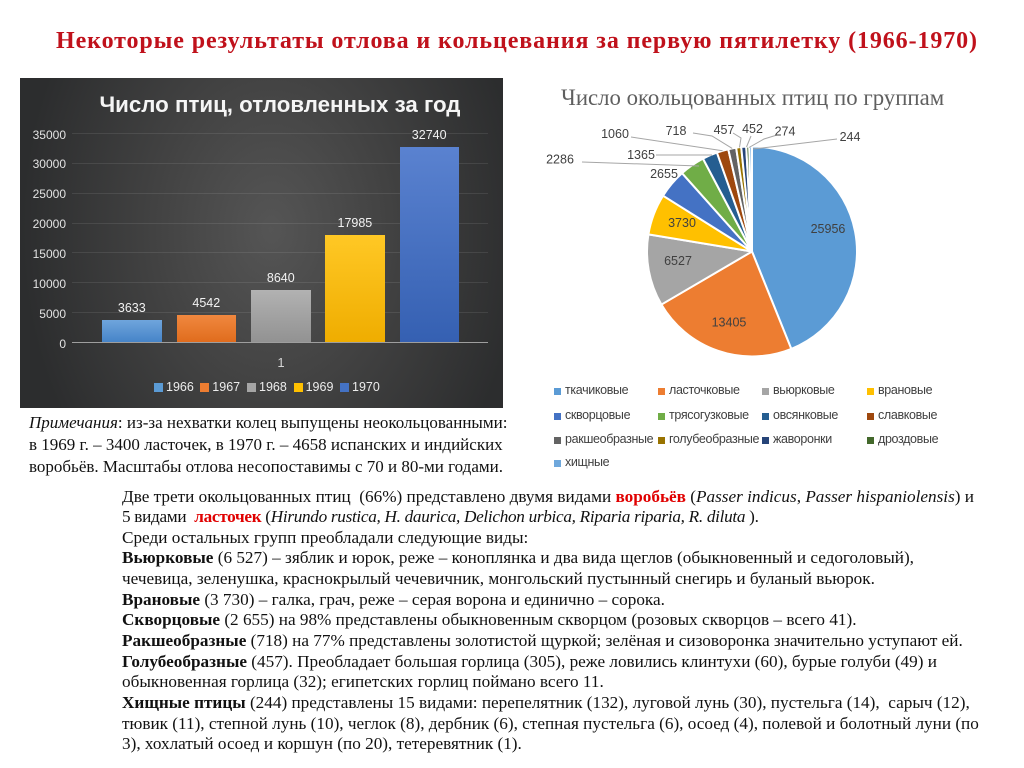 The height and width of the screenshot is (768, 1024). What do you see at coordinates (664, 174) in the screenshot?
I see `svg-text: 2655` at bounding box center [664, 174].